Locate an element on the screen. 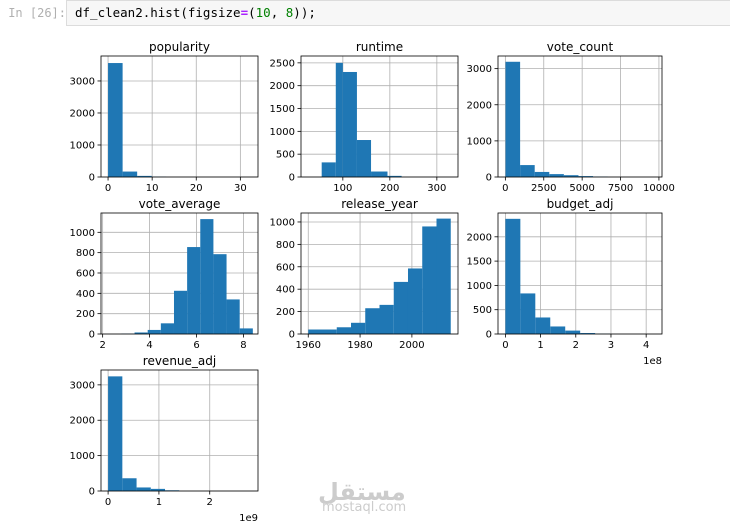 This screenshot has height=527, width=730. code-cell-input: df_clean2.hist(figsize=(10, 8)); is located at coordinates (398, 13).